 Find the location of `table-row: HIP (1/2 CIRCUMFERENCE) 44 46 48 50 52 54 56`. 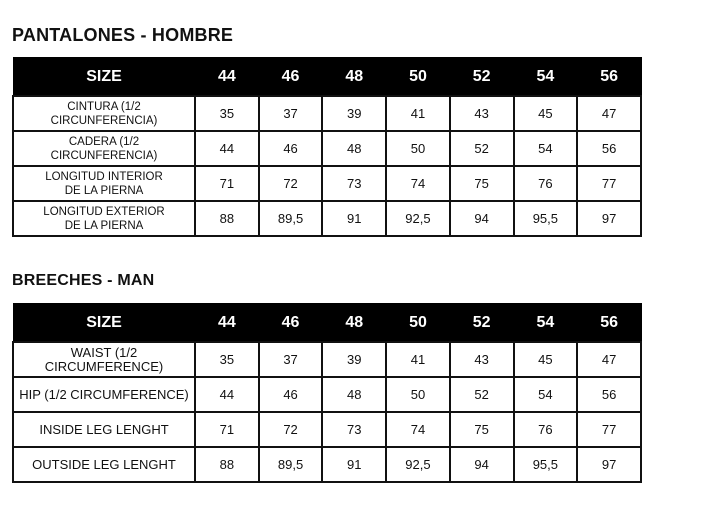

table-row: HIP (1/2 CIRCUMFERENCE) 44 46 48 50 52 54 56 is located at coordinates (327, 394).